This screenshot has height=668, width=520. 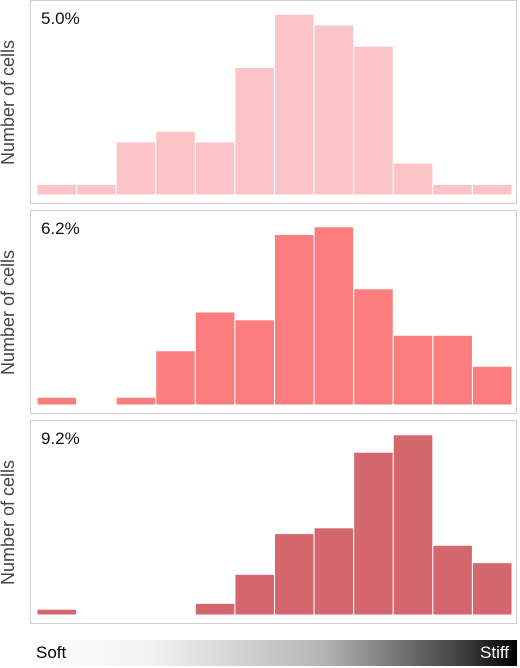 What do you see at coordinates (60, 228) in the screenshot?
I see `panel-label: 6.2%` at bounding box center [60, 228].